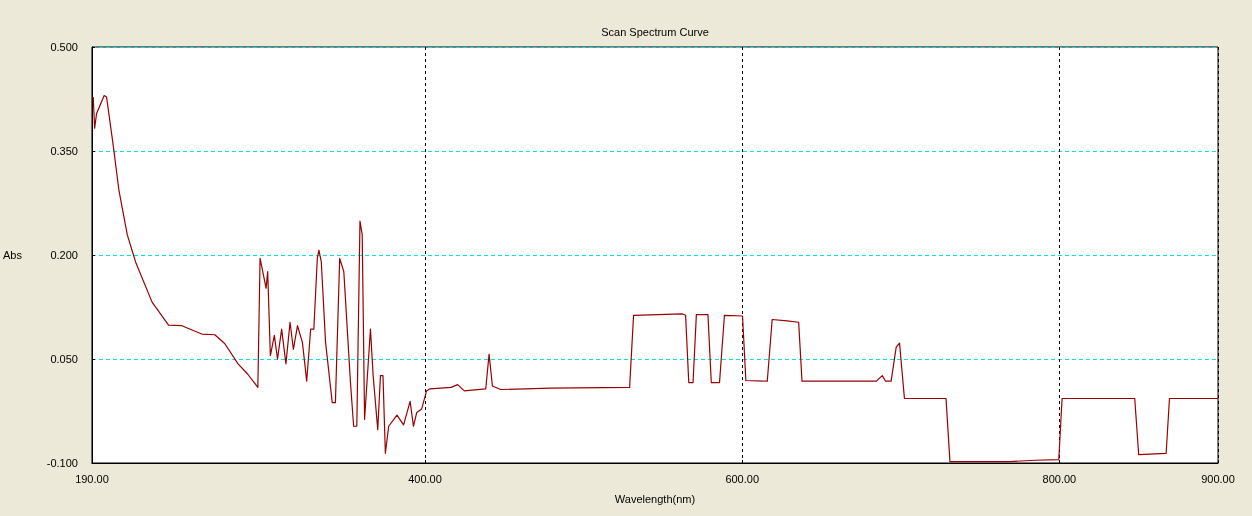 This screenshot has height=516, width=1252. What do you see at coordinates (1218, 478) in the screenshot?
I see `x-tick-label: 900.00` at bounding box center [1218, 478].